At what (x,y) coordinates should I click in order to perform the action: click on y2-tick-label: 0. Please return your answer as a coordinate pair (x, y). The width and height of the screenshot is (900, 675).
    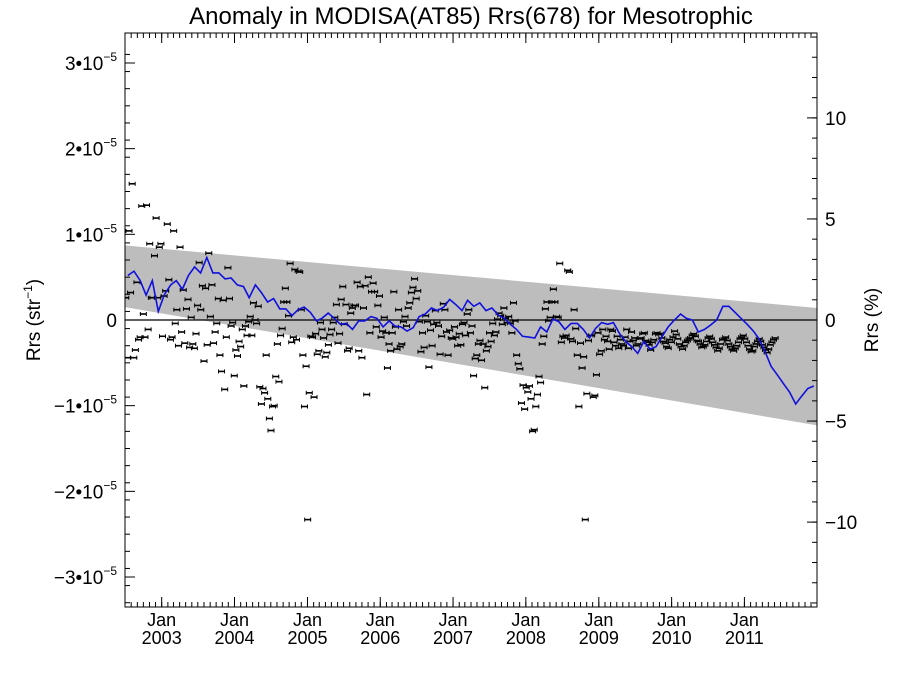
    Looking at the image, I should click on (830, 321).